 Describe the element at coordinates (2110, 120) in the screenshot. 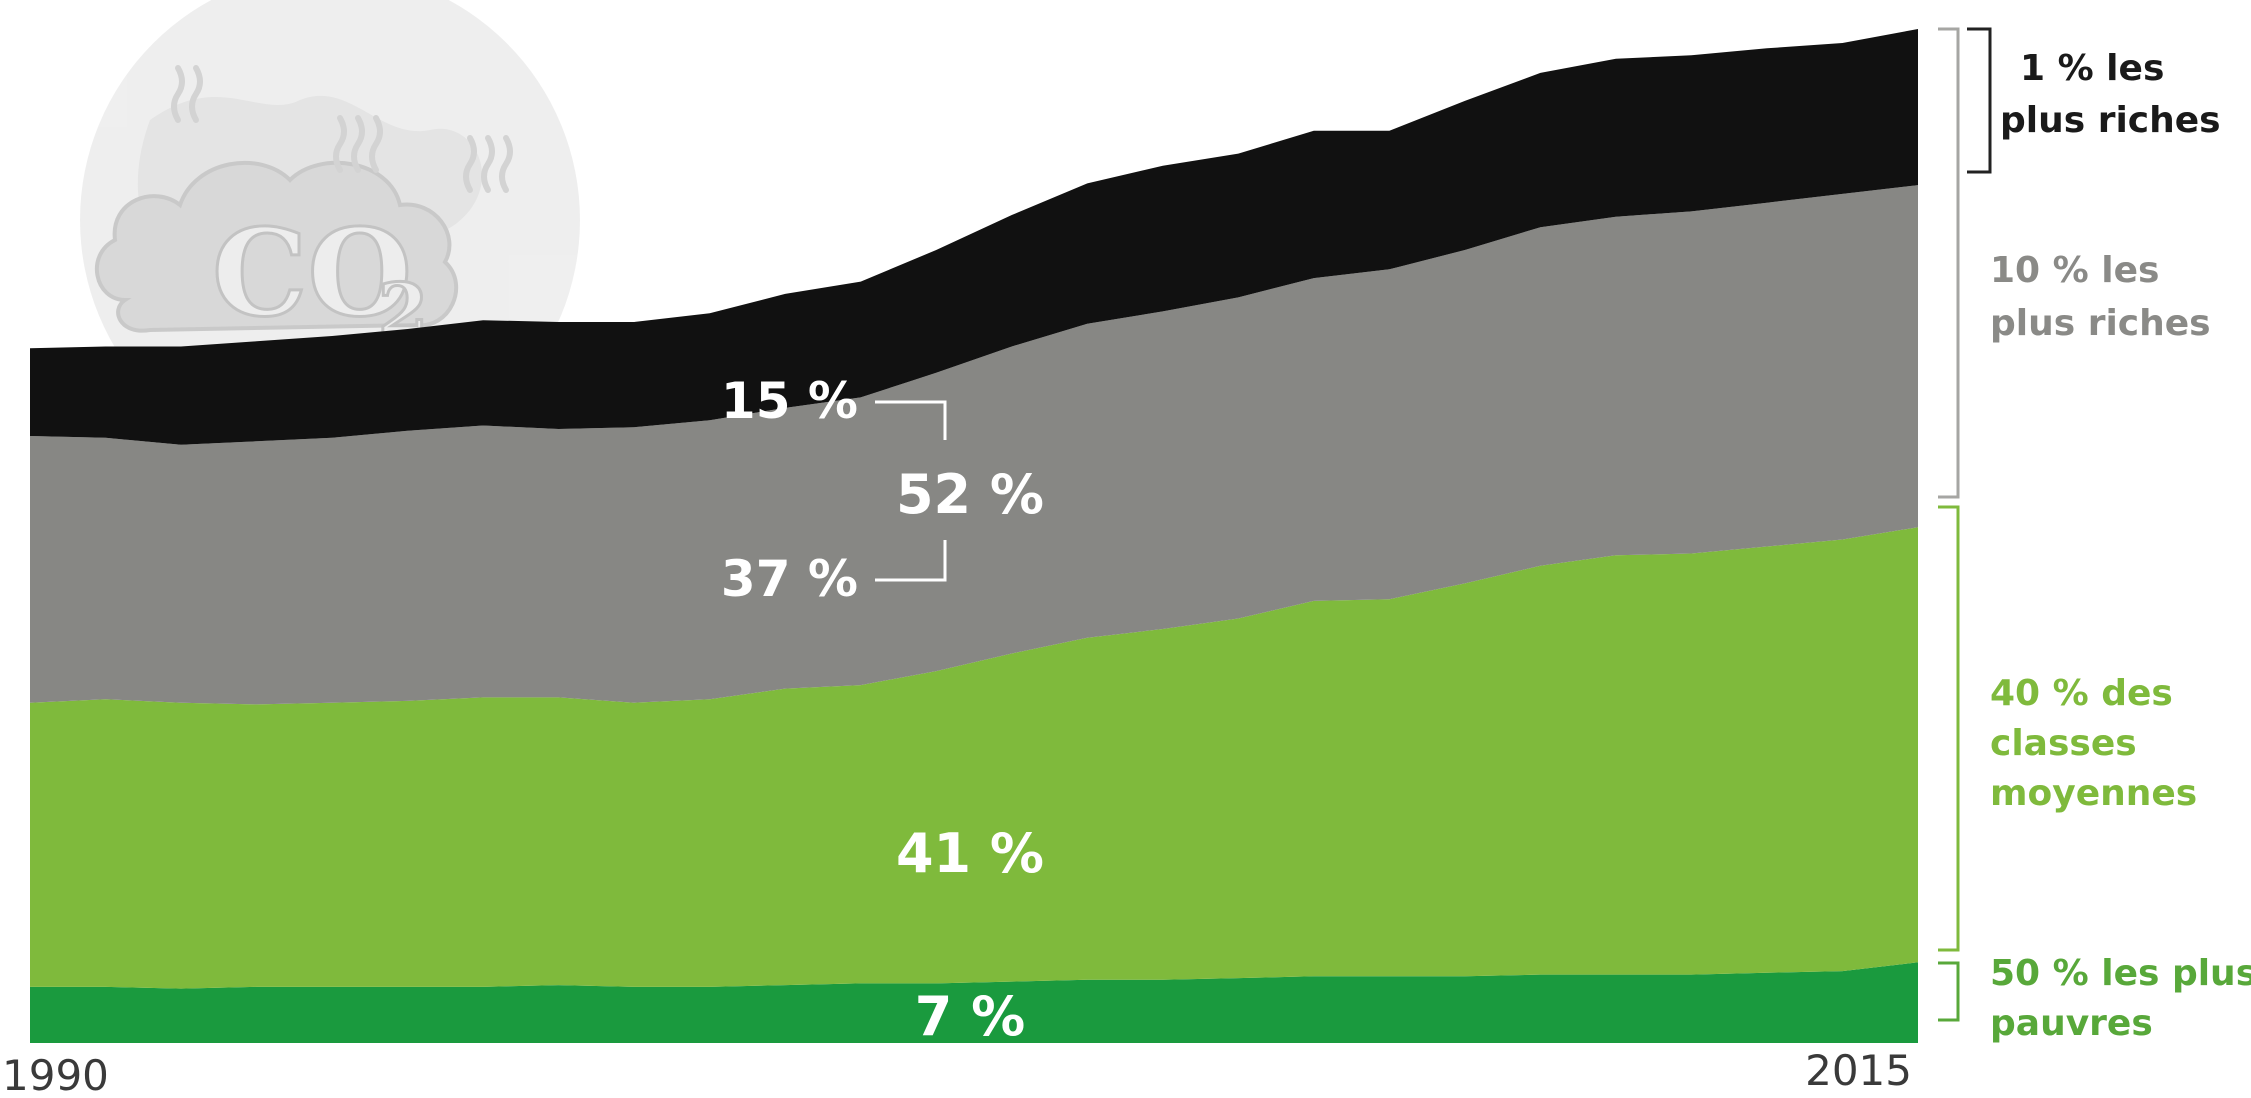

I see `legend-label-top1-line2: plus riches` at that location.